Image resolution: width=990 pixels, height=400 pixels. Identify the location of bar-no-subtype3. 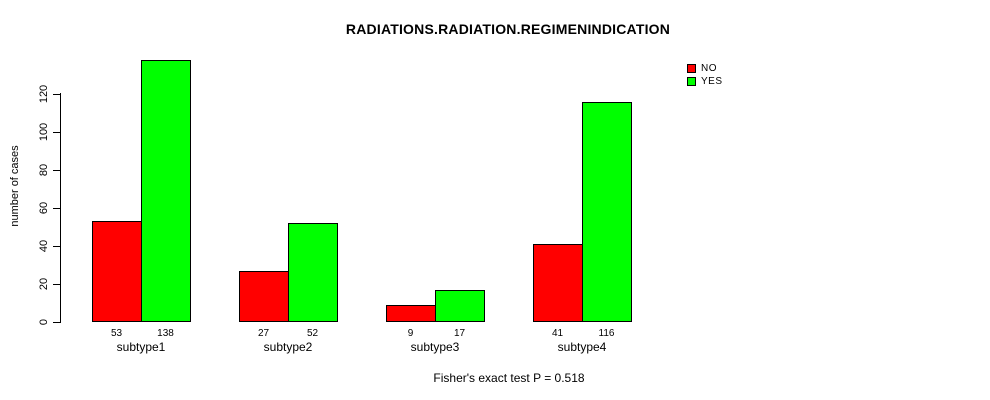
(411, 313).